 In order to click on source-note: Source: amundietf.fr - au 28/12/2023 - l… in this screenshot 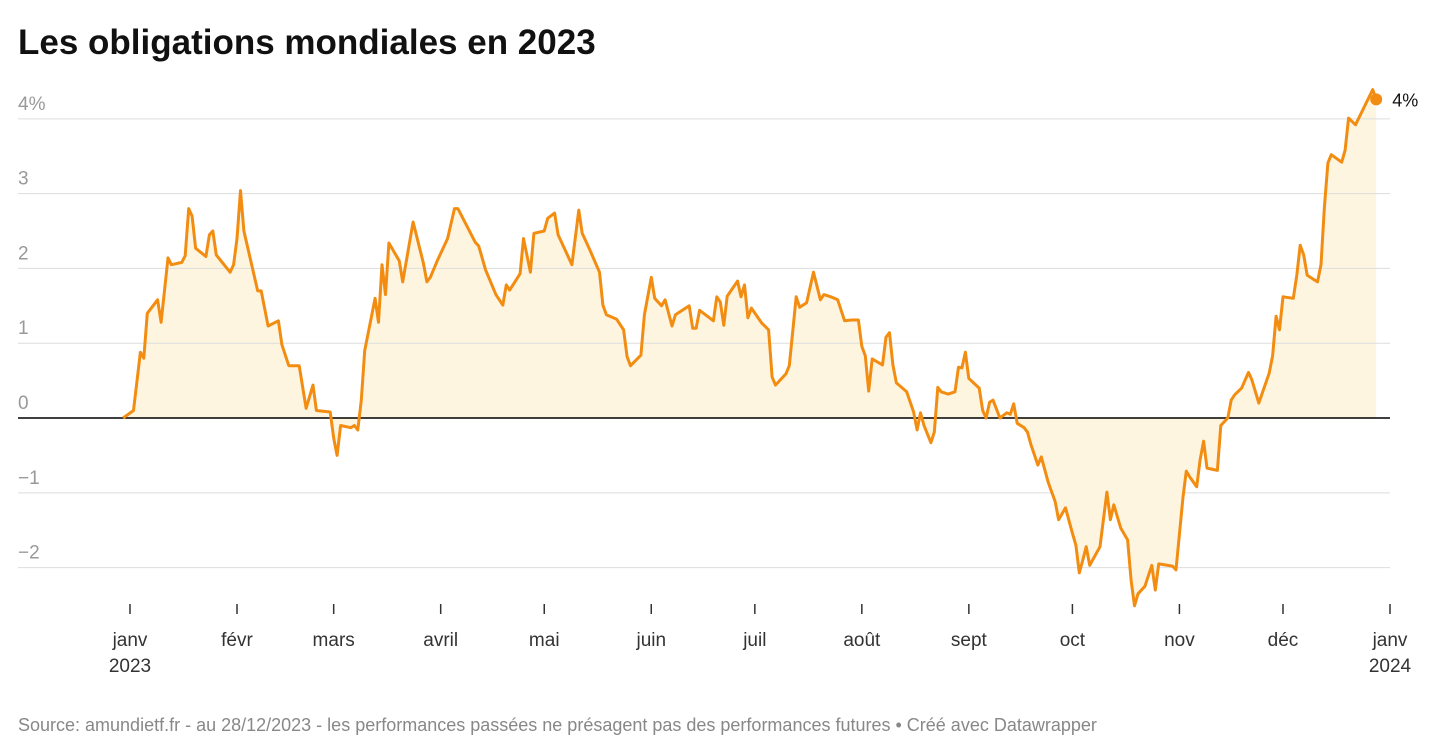, I will do `click(557, 725)`.